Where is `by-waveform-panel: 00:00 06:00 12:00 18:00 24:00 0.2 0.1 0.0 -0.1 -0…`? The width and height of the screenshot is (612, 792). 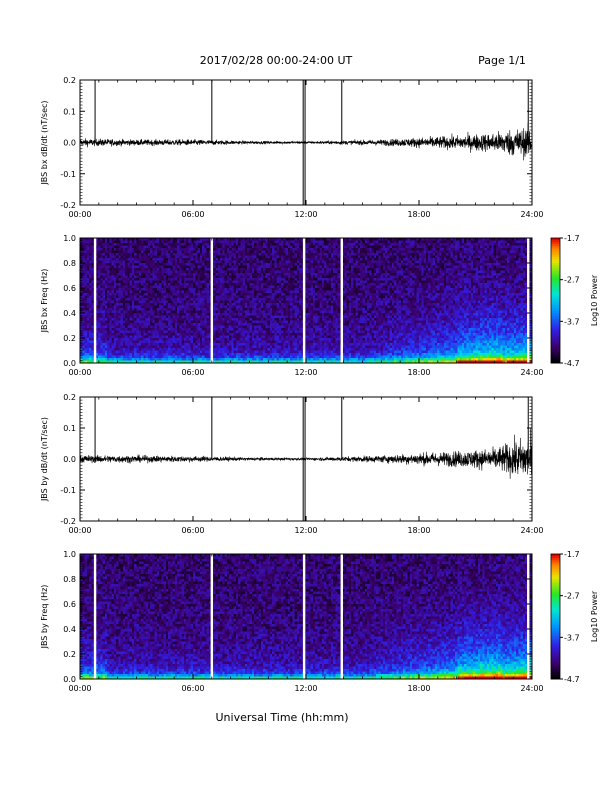
by-waveform-panel: 00:00 06:00 12:00 18:00 24:00 0.2 0.1 0.0 -0.1 -0… is located at coordinates (292, 464).